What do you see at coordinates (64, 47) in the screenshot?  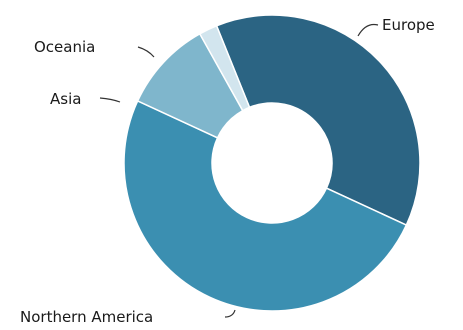 I see `slice-label-oceania: Oceania` at bounding box center [64, 47].